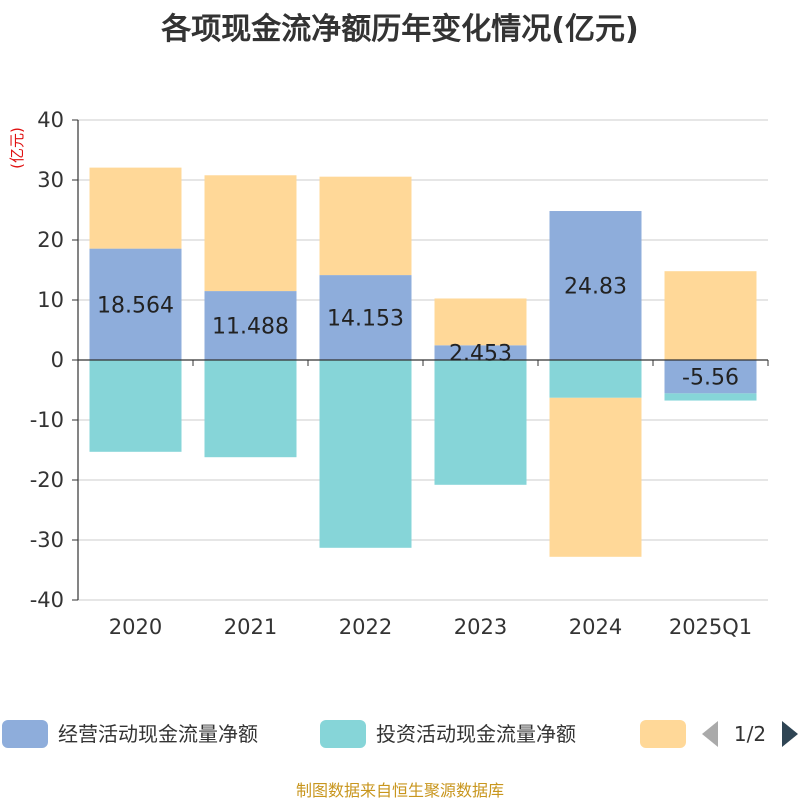  I want to click on data-label: 24.83, so click(595, 287).